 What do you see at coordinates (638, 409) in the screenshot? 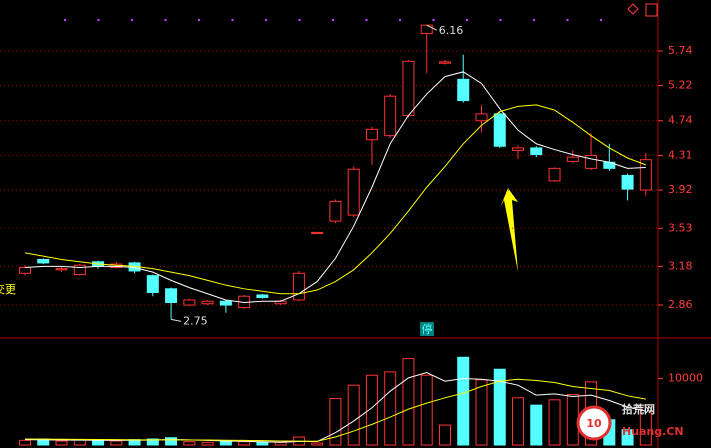
I see `watermark-name: 拾荒网` at bounding box center [638, 409].